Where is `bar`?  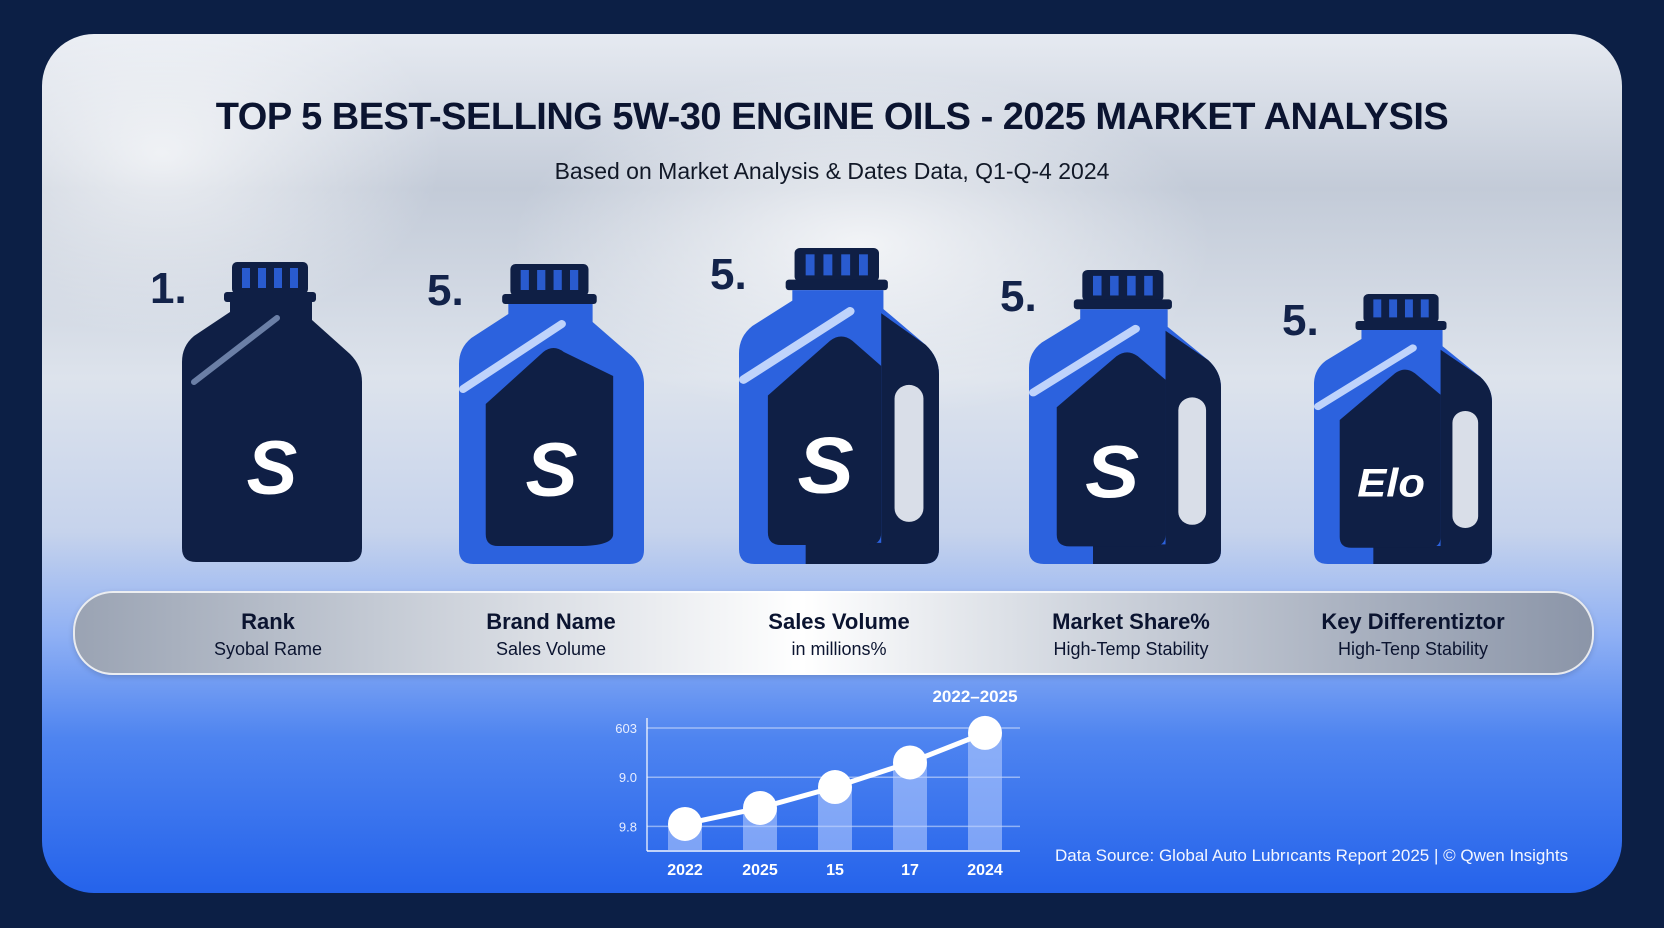
bar is located at coordinates (985, 791).